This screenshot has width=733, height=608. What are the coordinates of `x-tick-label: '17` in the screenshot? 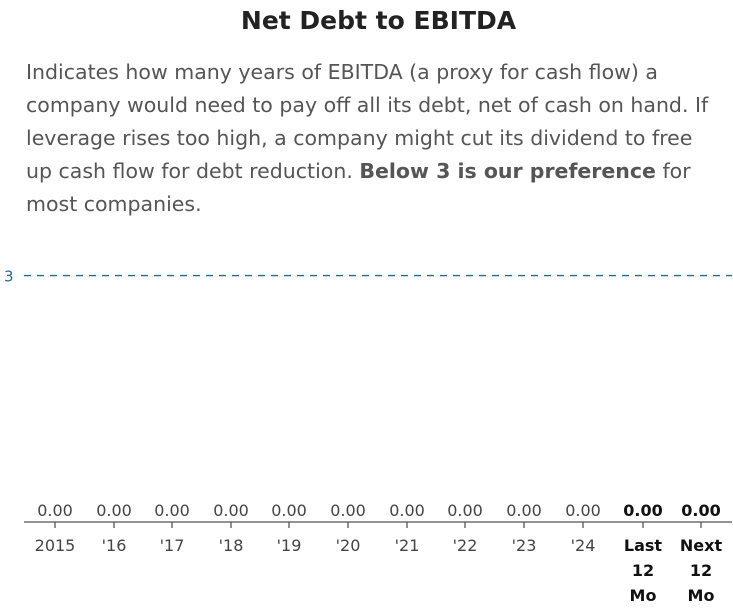 It's located at (172, 545).